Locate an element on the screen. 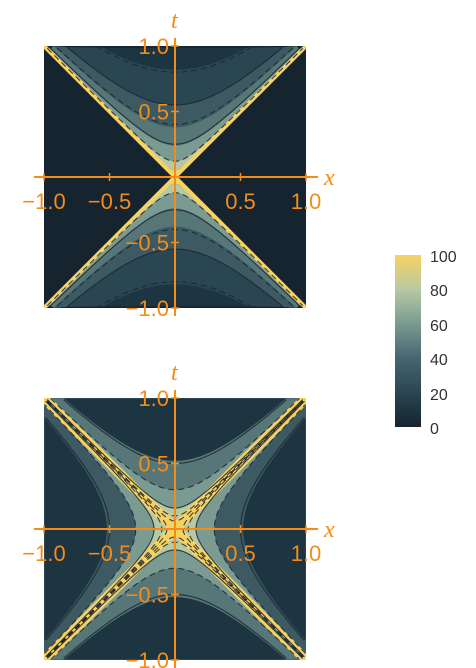 The width and height of the screenshot is (476, 668). colorbar-tick: 0 is located at coordinates (434, 429).